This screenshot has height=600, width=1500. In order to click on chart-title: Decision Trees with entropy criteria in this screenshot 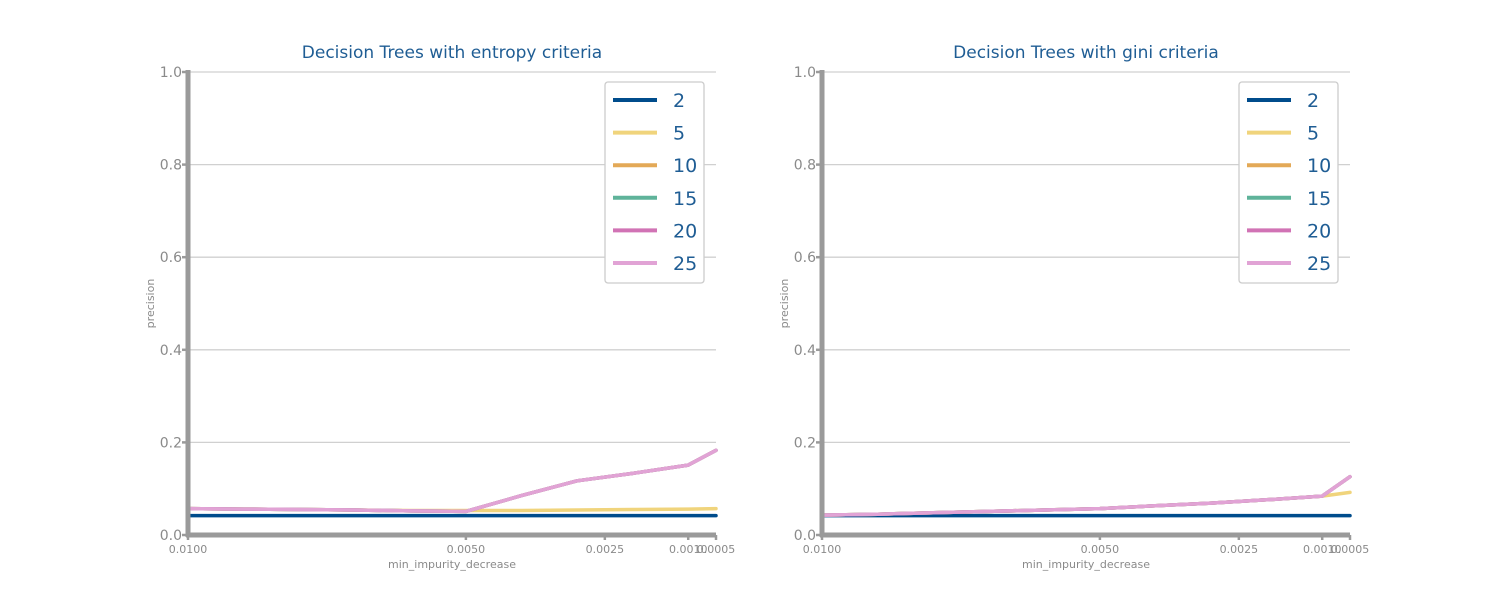, I will do `click(452, 53)`.